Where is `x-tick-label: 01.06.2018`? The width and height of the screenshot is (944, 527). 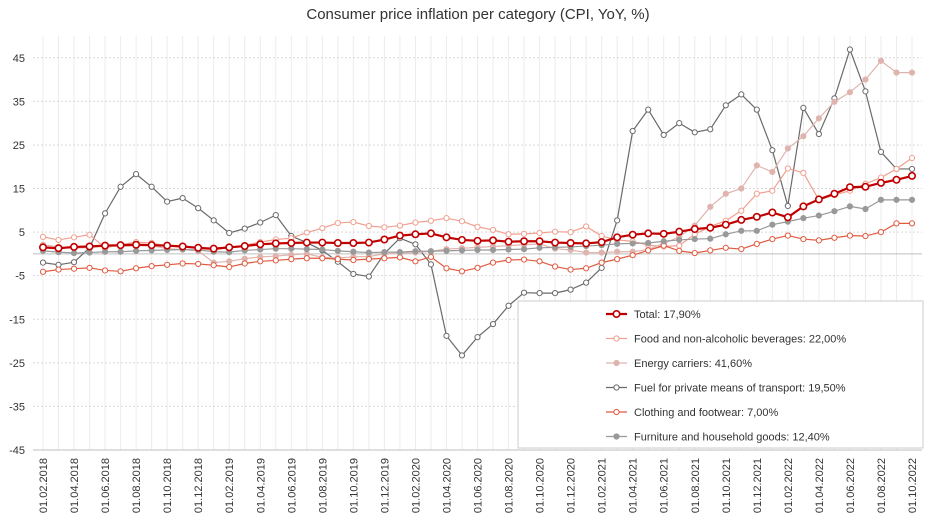 x-tick-label: 01.06.2018 is located at coordinates (106, 485).